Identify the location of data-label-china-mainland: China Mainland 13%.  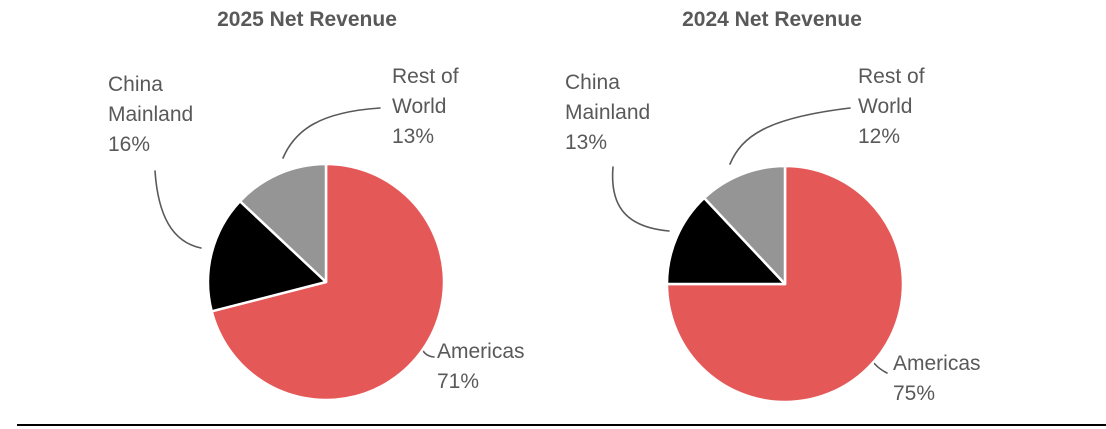
(624, 113).